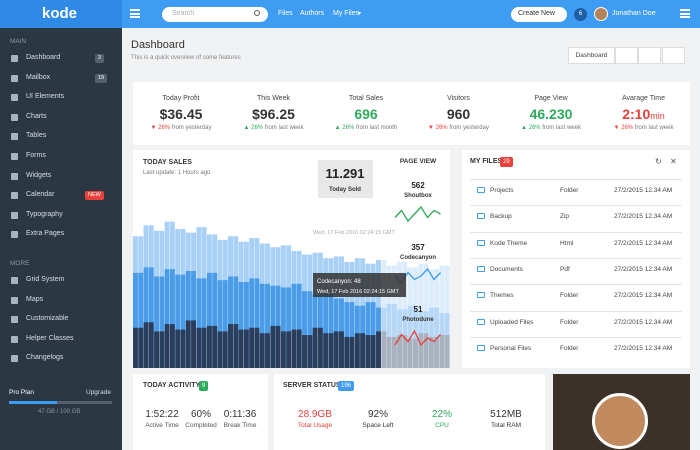 Image resolution: width=700 pixels, height=450 pixels. Describe the element at coordinates (45, 279) in the screenshot. I see `nav-item: Grid System` at that location.